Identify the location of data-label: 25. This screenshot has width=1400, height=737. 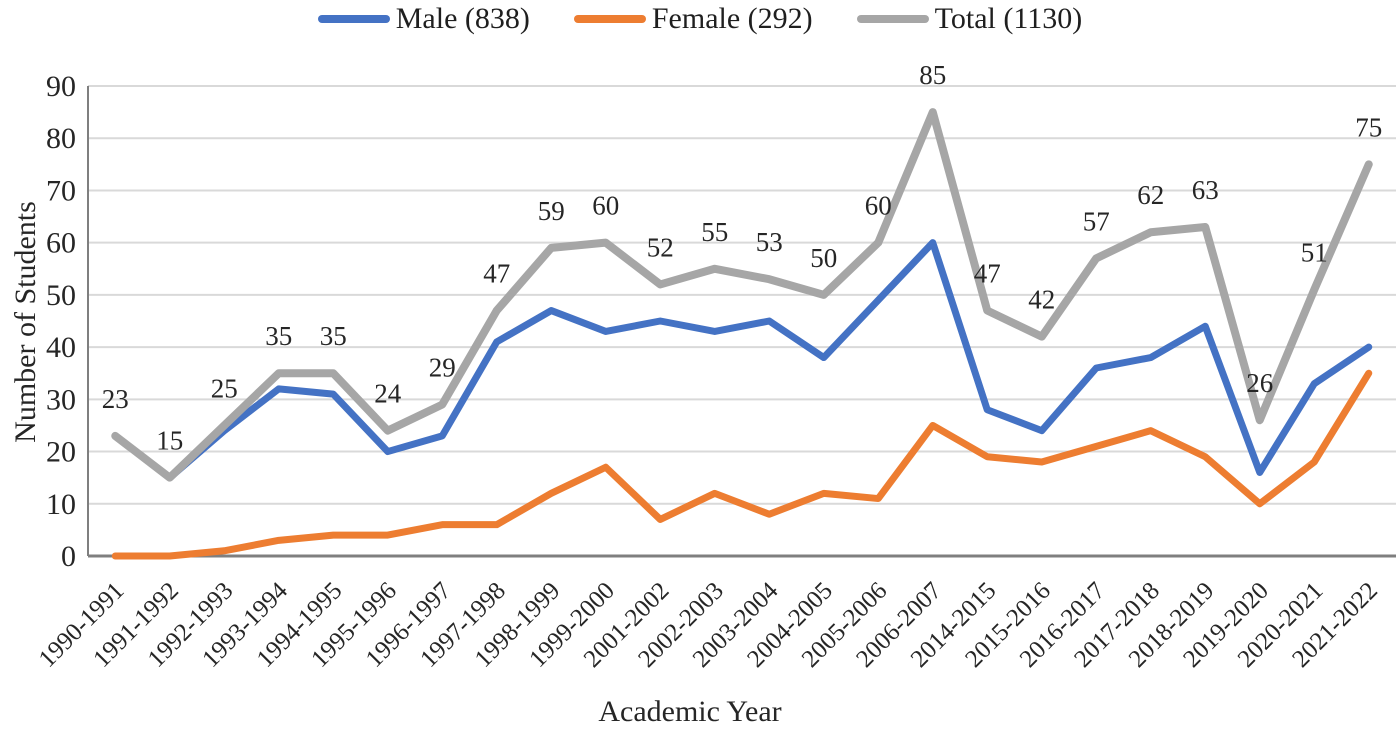
(224, 388).